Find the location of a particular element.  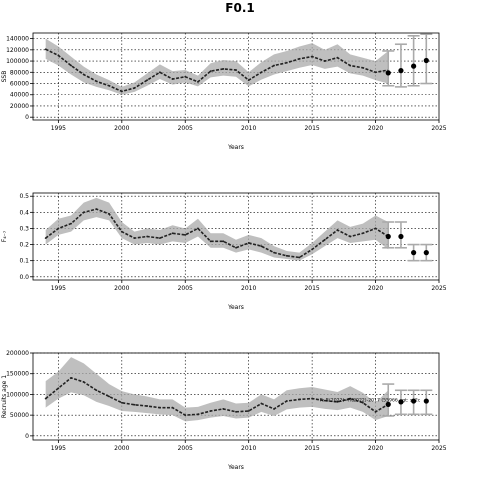

y-axis-label: SSB is located at coordinates (4, 77).